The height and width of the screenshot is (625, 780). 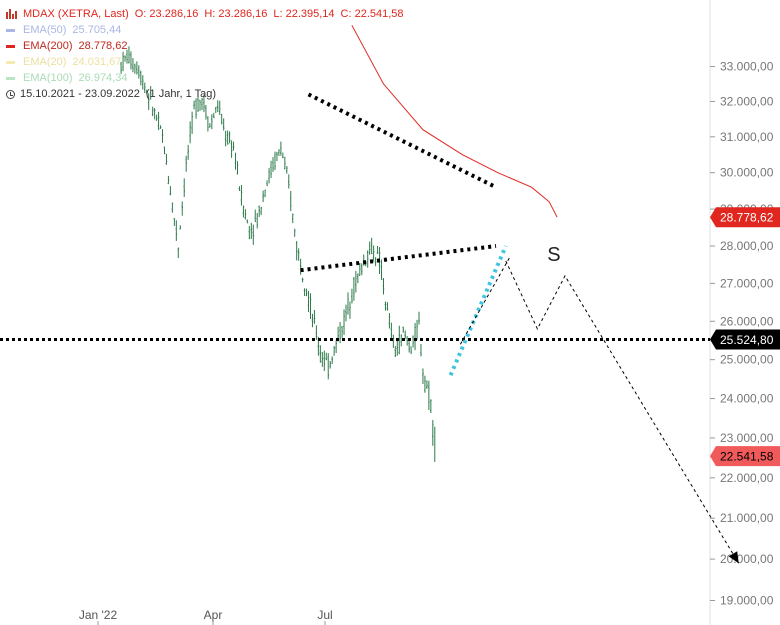 I want to click on x-tick-label: Jan '22, so click(x=98, y=615).